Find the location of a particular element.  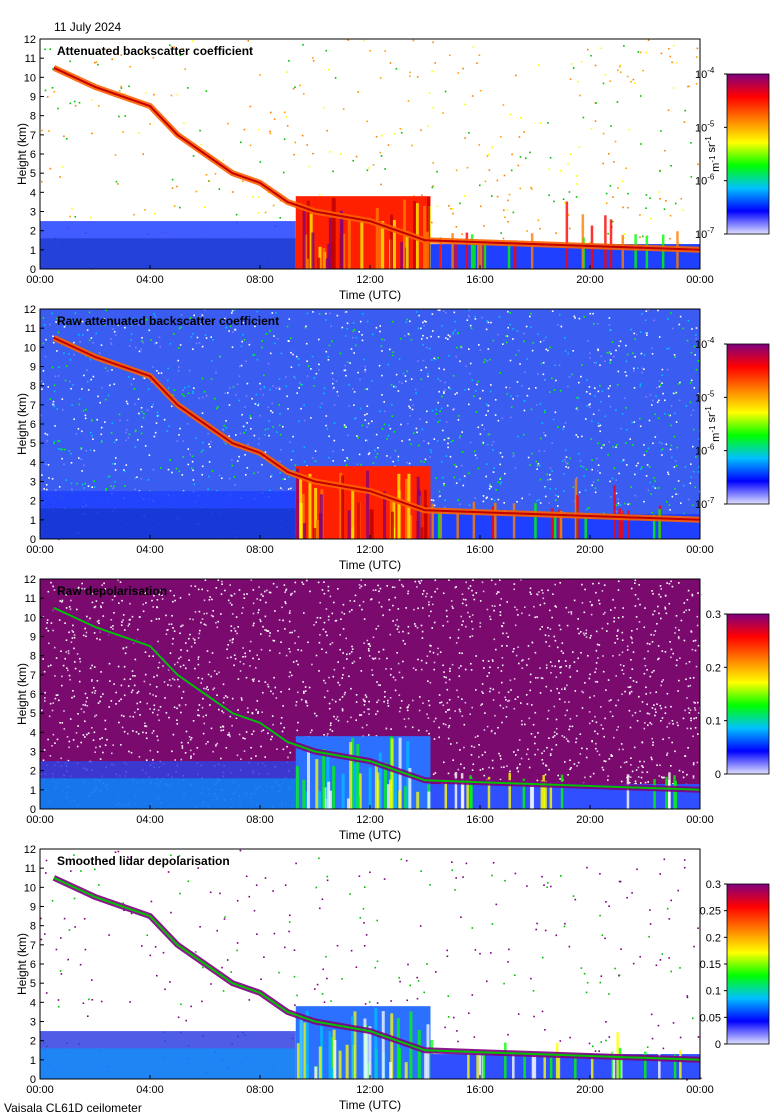

panel-title: Smoothed lidar depolarisation is located at coordinates (143, 861).